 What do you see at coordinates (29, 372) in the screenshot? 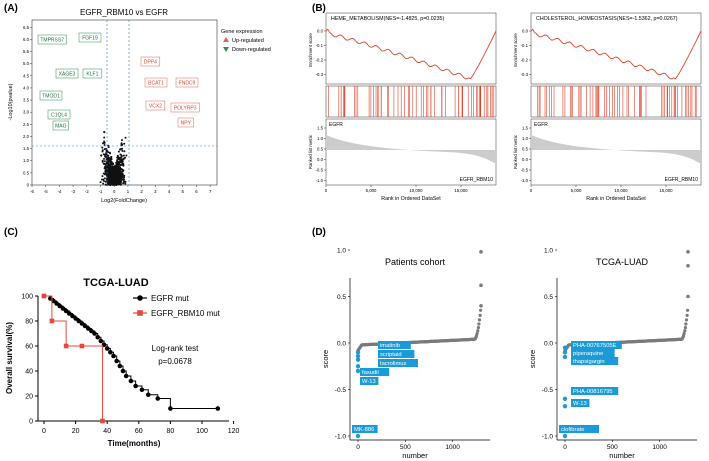
I see `survival-y-tick-label: 40` at bounding box center [29, 372].